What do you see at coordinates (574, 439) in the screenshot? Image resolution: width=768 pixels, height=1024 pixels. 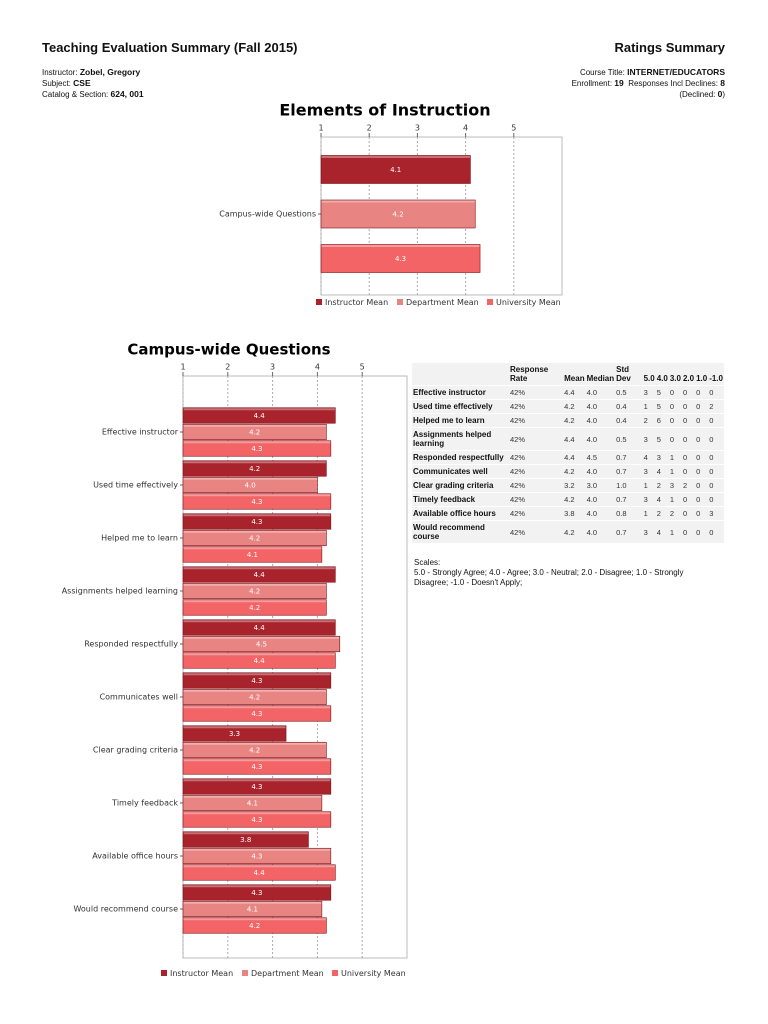 I see `value-cell: 4.4` at bounding box center [574, 439].